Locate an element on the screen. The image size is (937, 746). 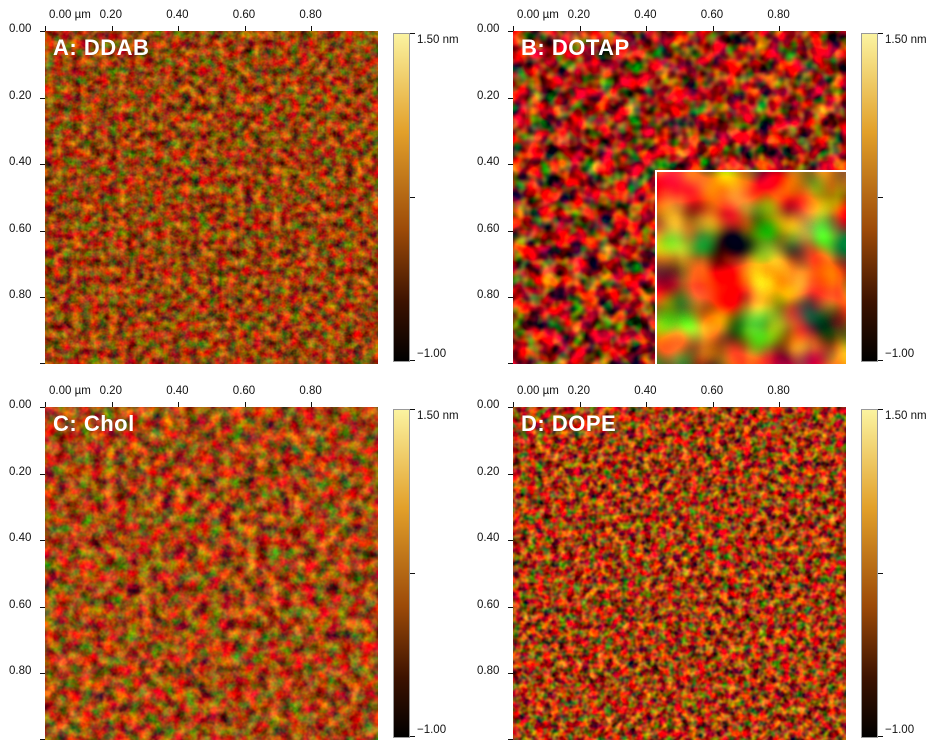
panel-label: C: Chol is located at coordinates (94, 423).